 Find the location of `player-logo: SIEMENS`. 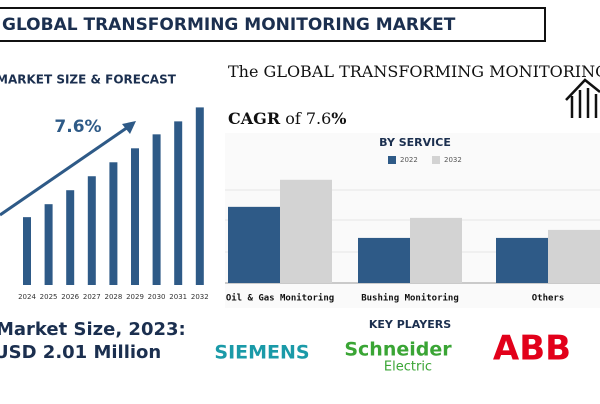

player-logo: SIEMENS is located at coordinates (261, 353).